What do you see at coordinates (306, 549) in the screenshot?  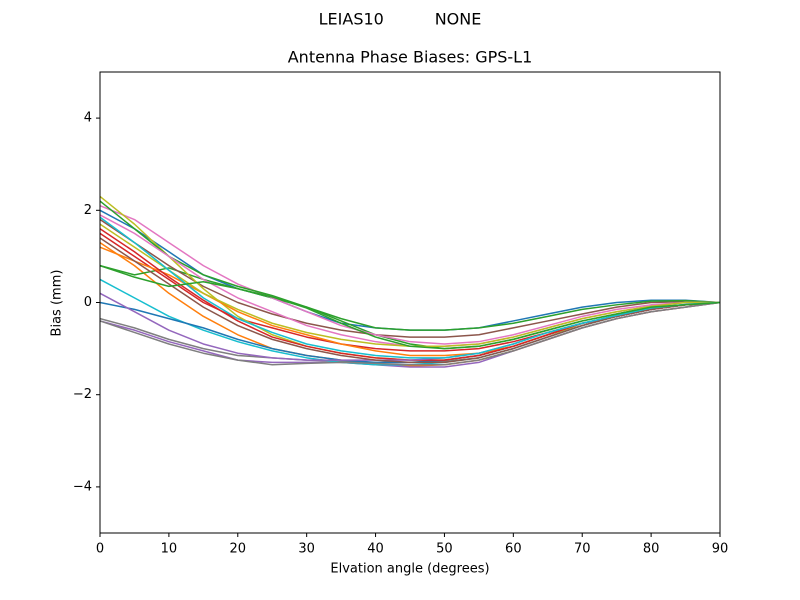 I see `x-tick-label: 30` at bounding box center [306, 549].